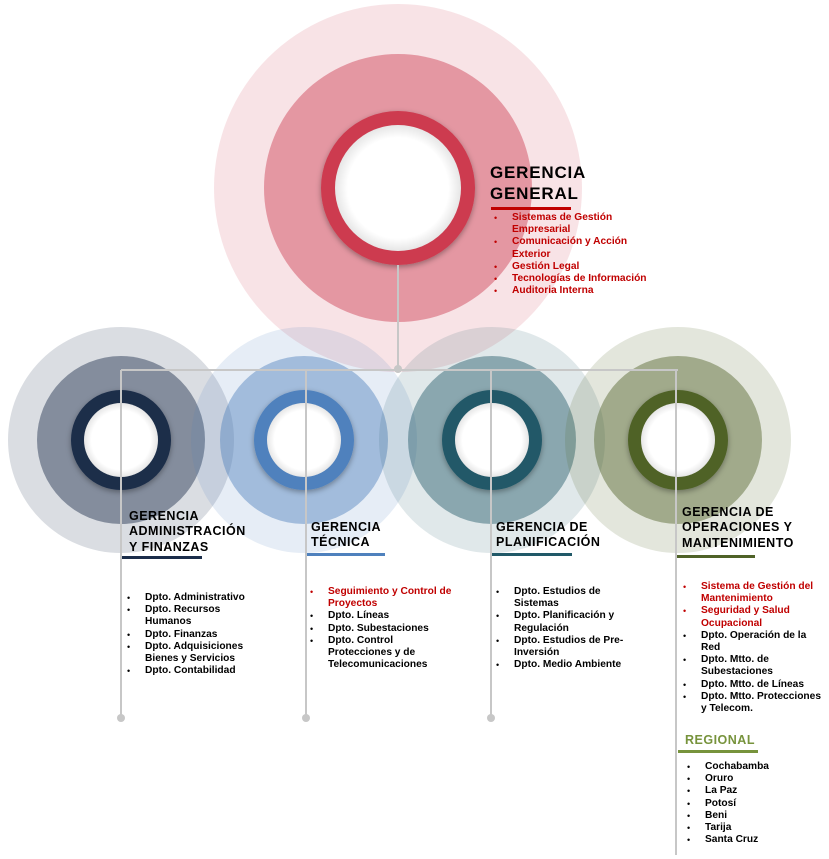  I want to click on admin-list-item: • Dpto. Adquisiciones Bienes y Servicios, so click(196, 653).